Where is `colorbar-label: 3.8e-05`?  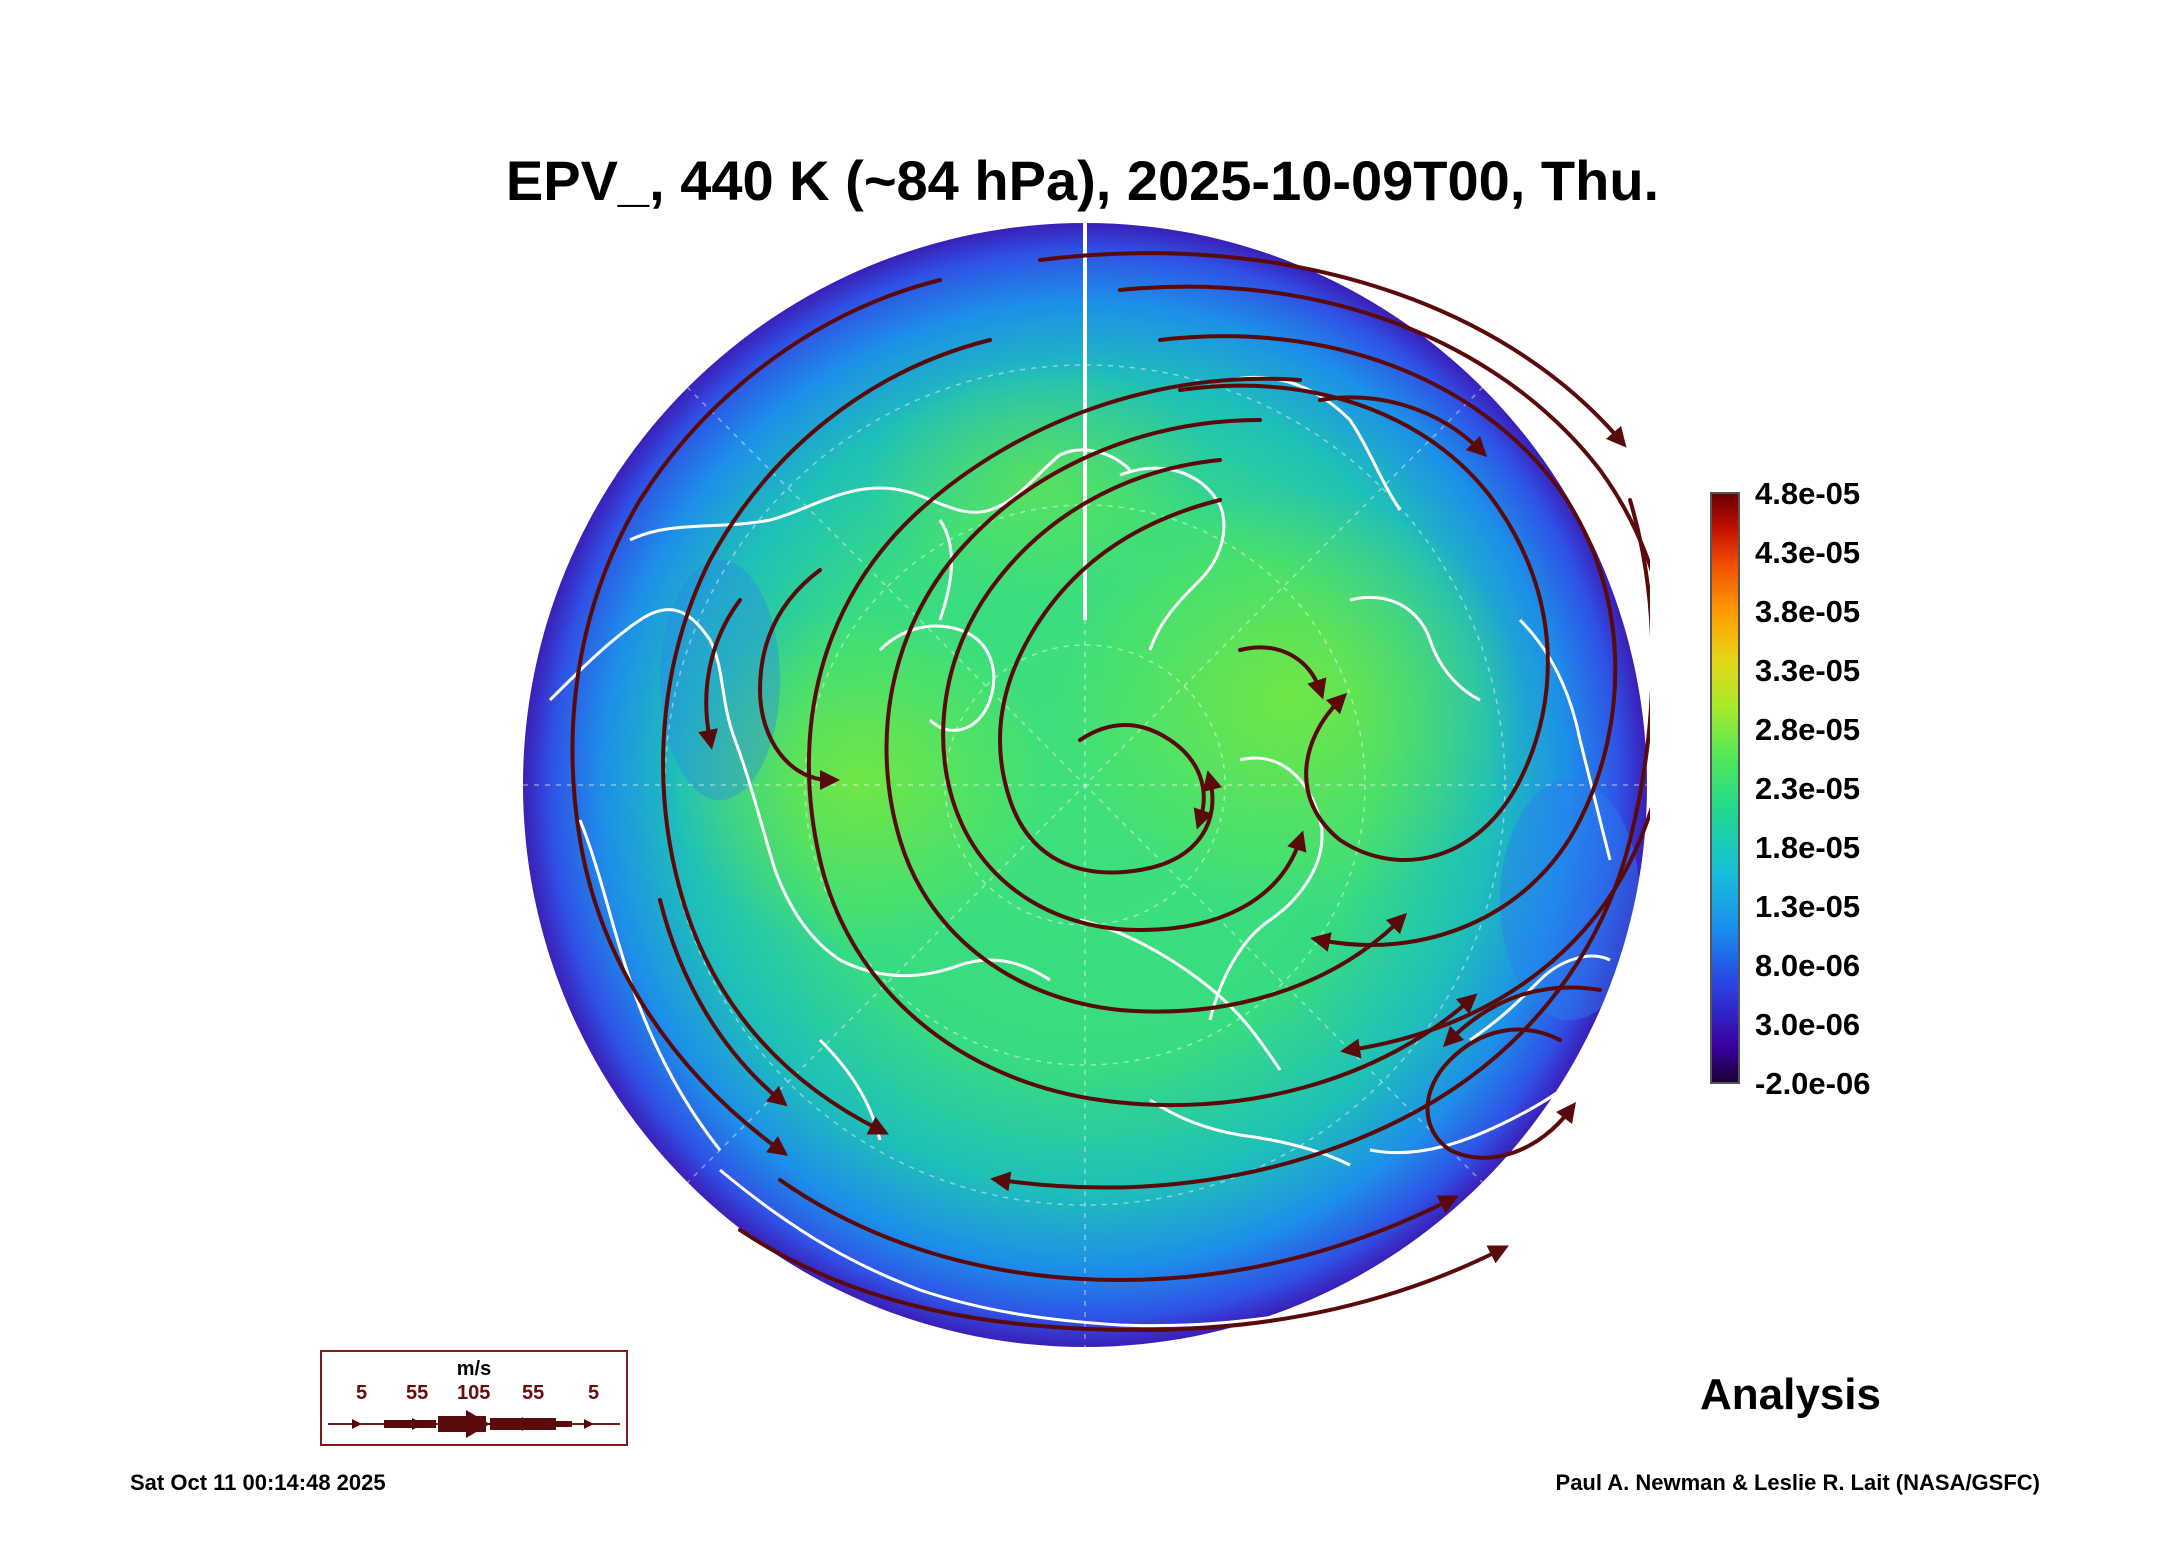
colorbar-label: 3.8e-05 is located at coordinates (1808, 611).